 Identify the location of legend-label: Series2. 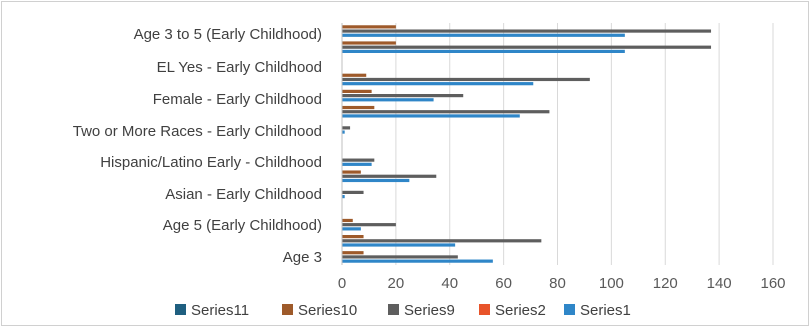
(520, 310).